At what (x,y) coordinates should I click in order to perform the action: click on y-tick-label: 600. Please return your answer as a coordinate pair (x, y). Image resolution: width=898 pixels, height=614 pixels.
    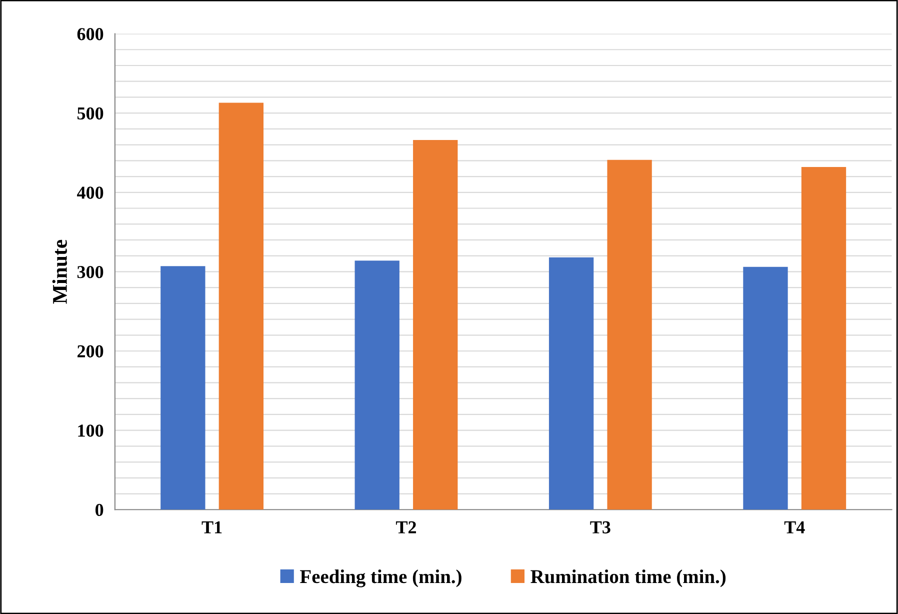
    Looking at the image, I should click on (90, 34).